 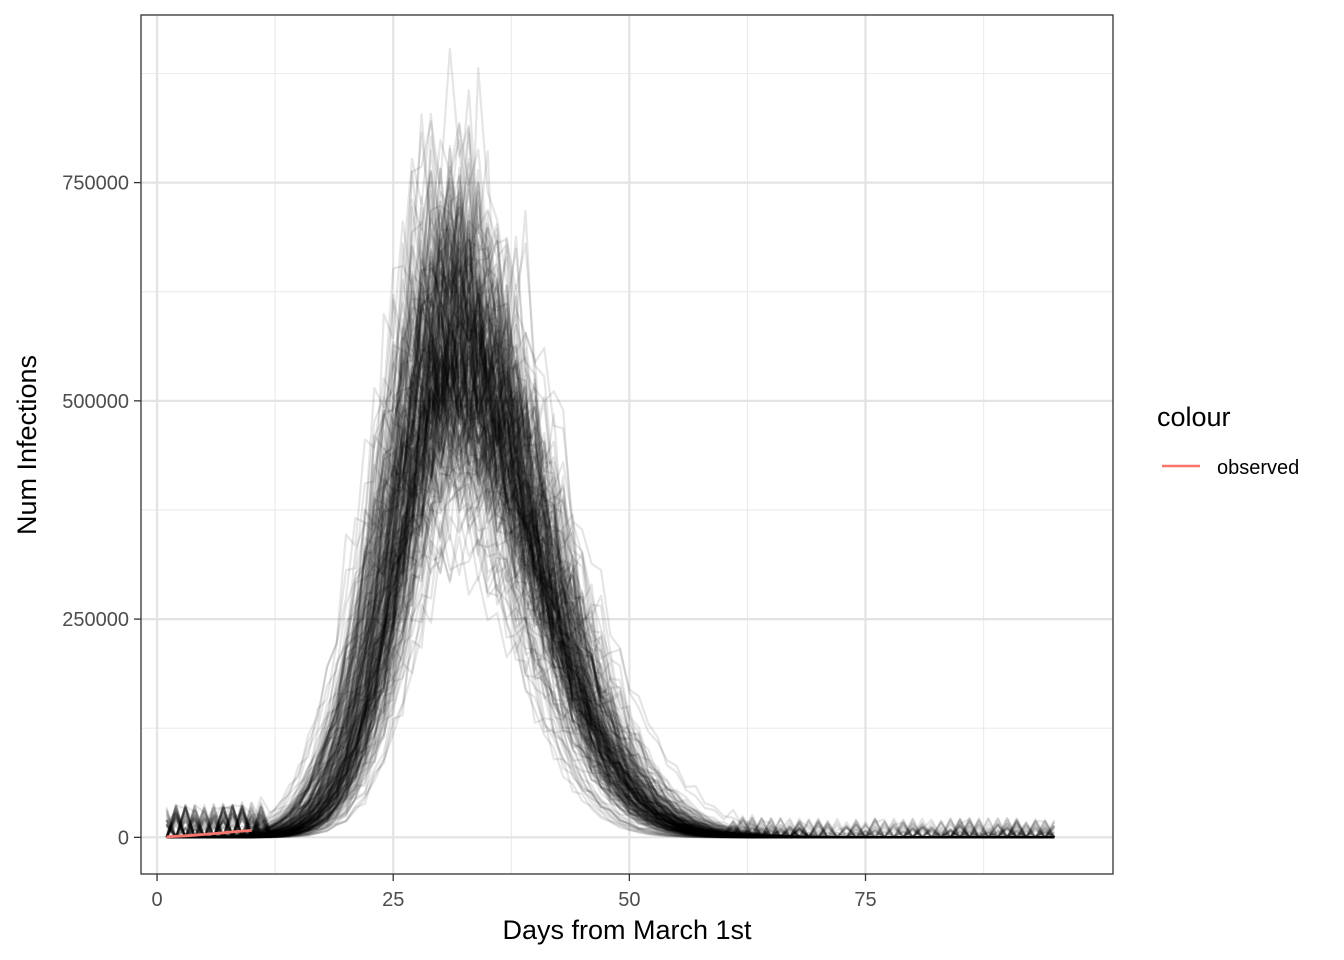 What do you see at coordinates (629, 900) in the screenshot?
I see `x-tick-label: 50` at bounding box center [629, 900].